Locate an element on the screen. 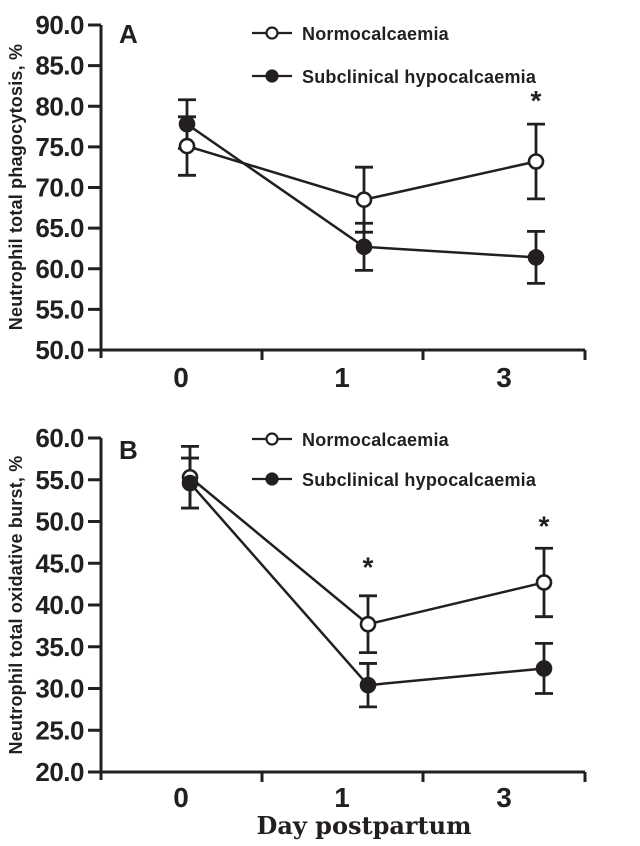  y-tick-label: 25.0 is located at coordinates (59, 730).